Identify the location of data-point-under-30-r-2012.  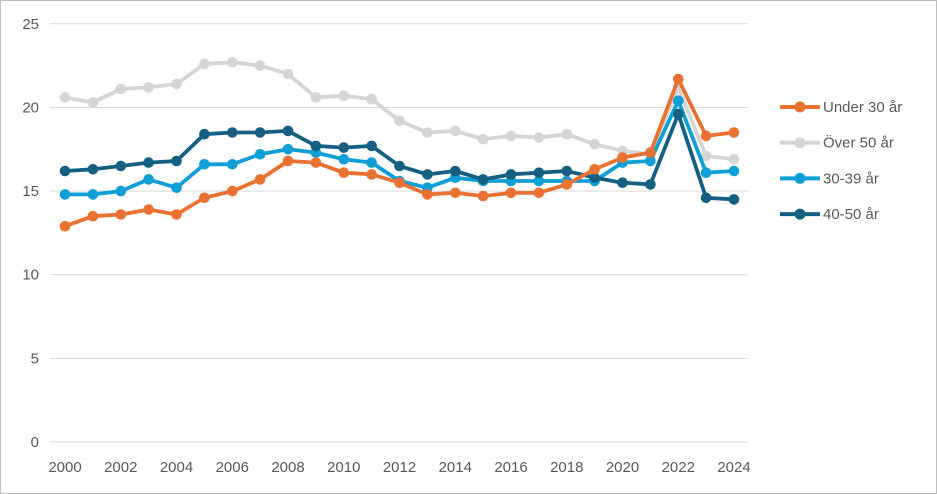
(399, 182).